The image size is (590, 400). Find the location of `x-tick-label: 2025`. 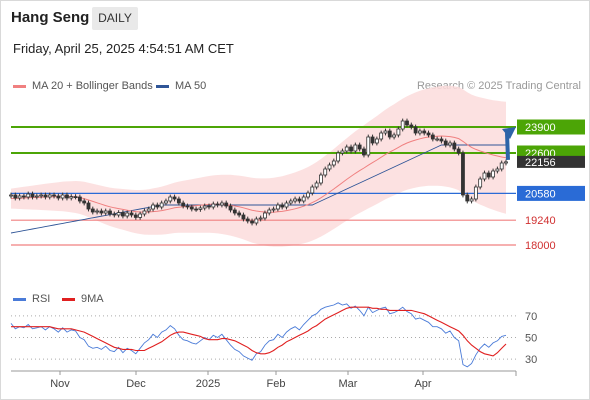

x-tick-label: 2025 is located at coordinates (208, 384).